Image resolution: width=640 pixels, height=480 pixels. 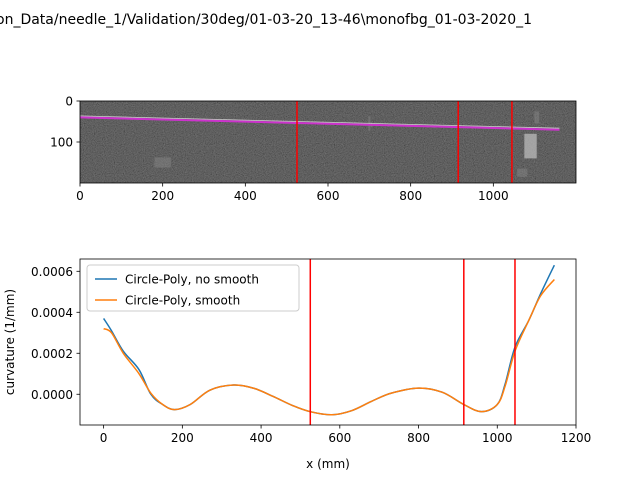 I want to click on y-axis-label: curvature (1/mm), so click(x=10, y=342).